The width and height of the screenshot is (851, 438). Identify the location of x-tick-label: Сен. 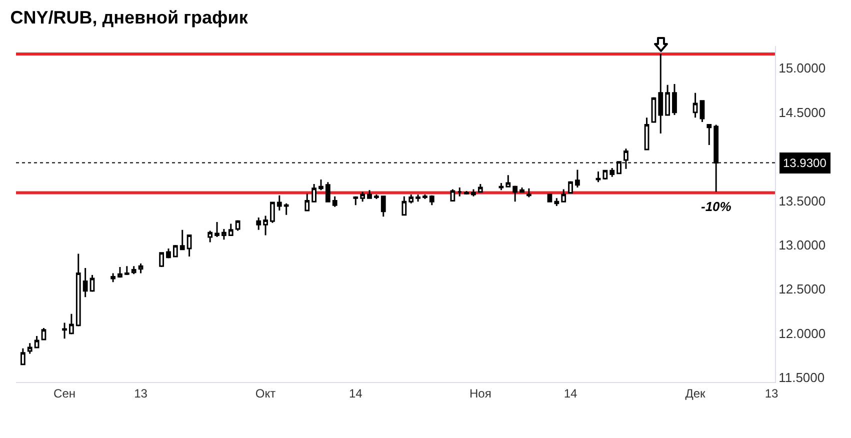
(65, 393).